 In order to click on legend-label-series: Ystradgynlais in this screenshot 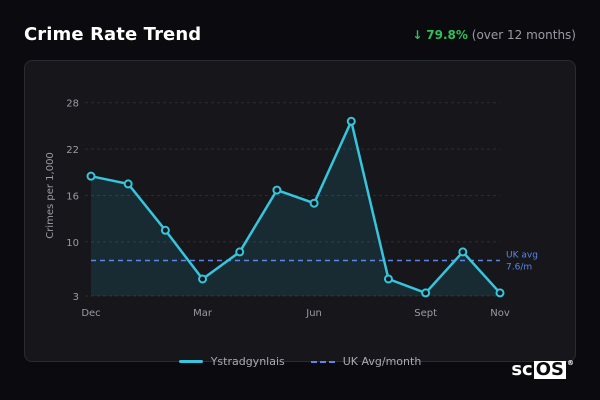, I will do `click(247, 361)`.